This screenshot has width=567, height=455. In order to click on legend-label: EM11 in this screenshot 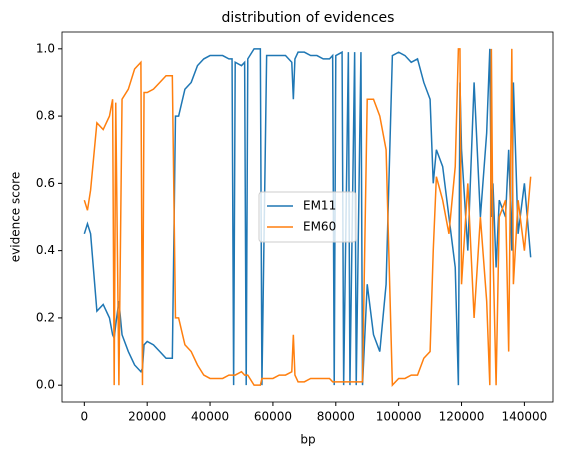, I will do `click(319, 206)`.